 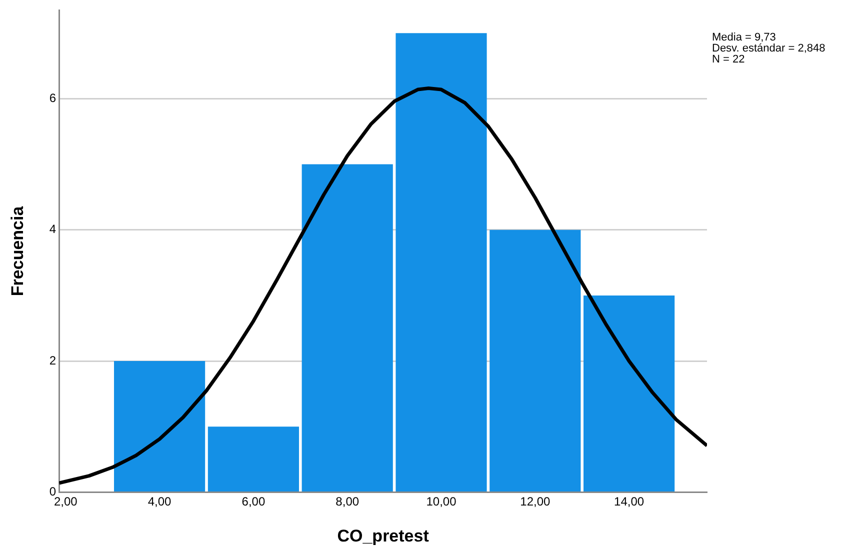 I want to click on y-tick-label: 2, so click(x=52, y=360).